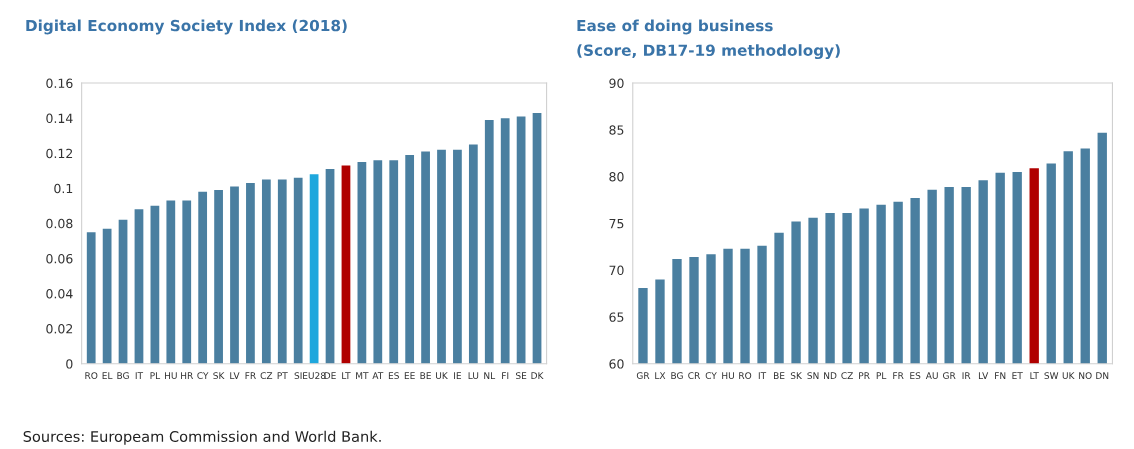  I want to click on x-tick-label: EL, so click(107, 375).